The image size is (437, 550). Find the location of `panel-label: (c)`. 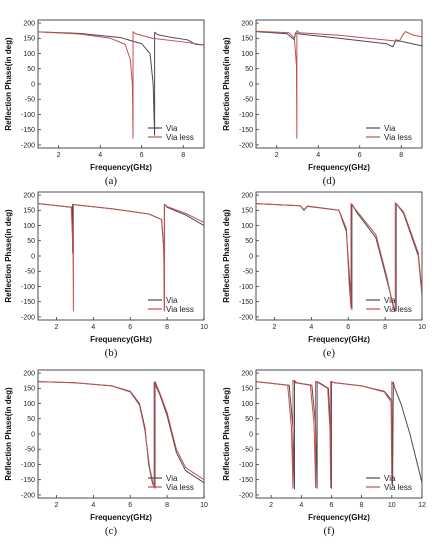

panel-label: (c) is located at coordinates (111, 531).